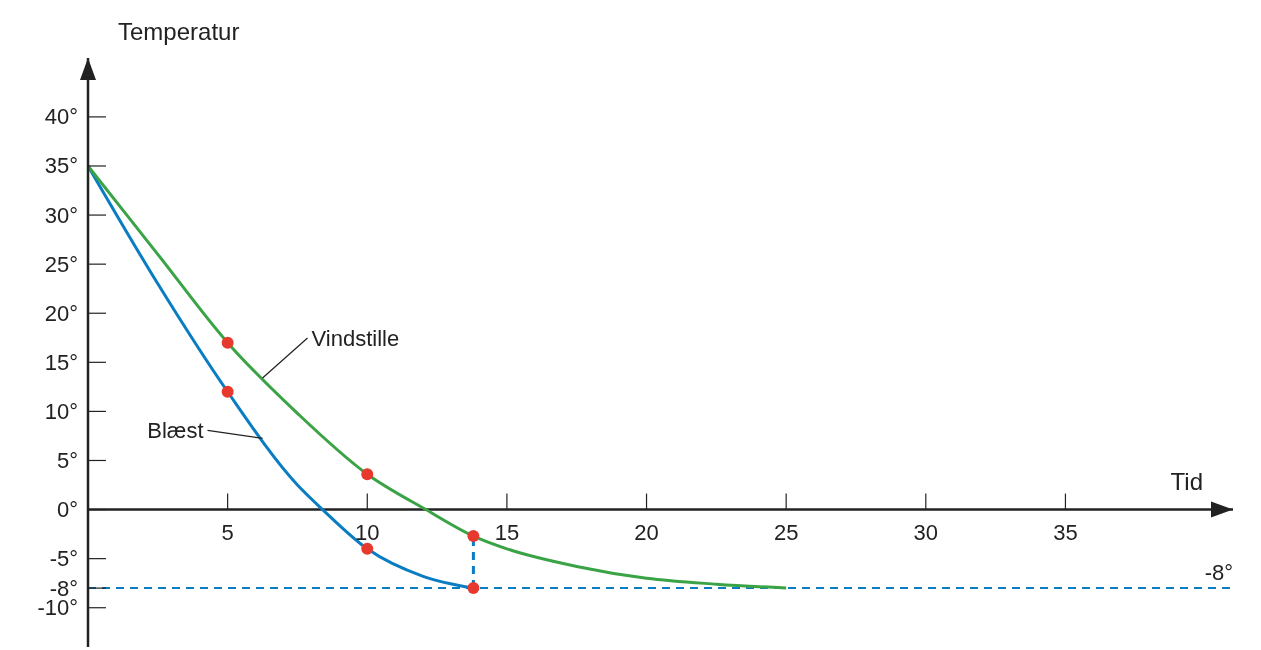 The height and width of the screenshot is (650, 1261). Describe the element at coordinates (179, 31) in the screenshot. I see `y-axis-title: Temperatur` at that location.